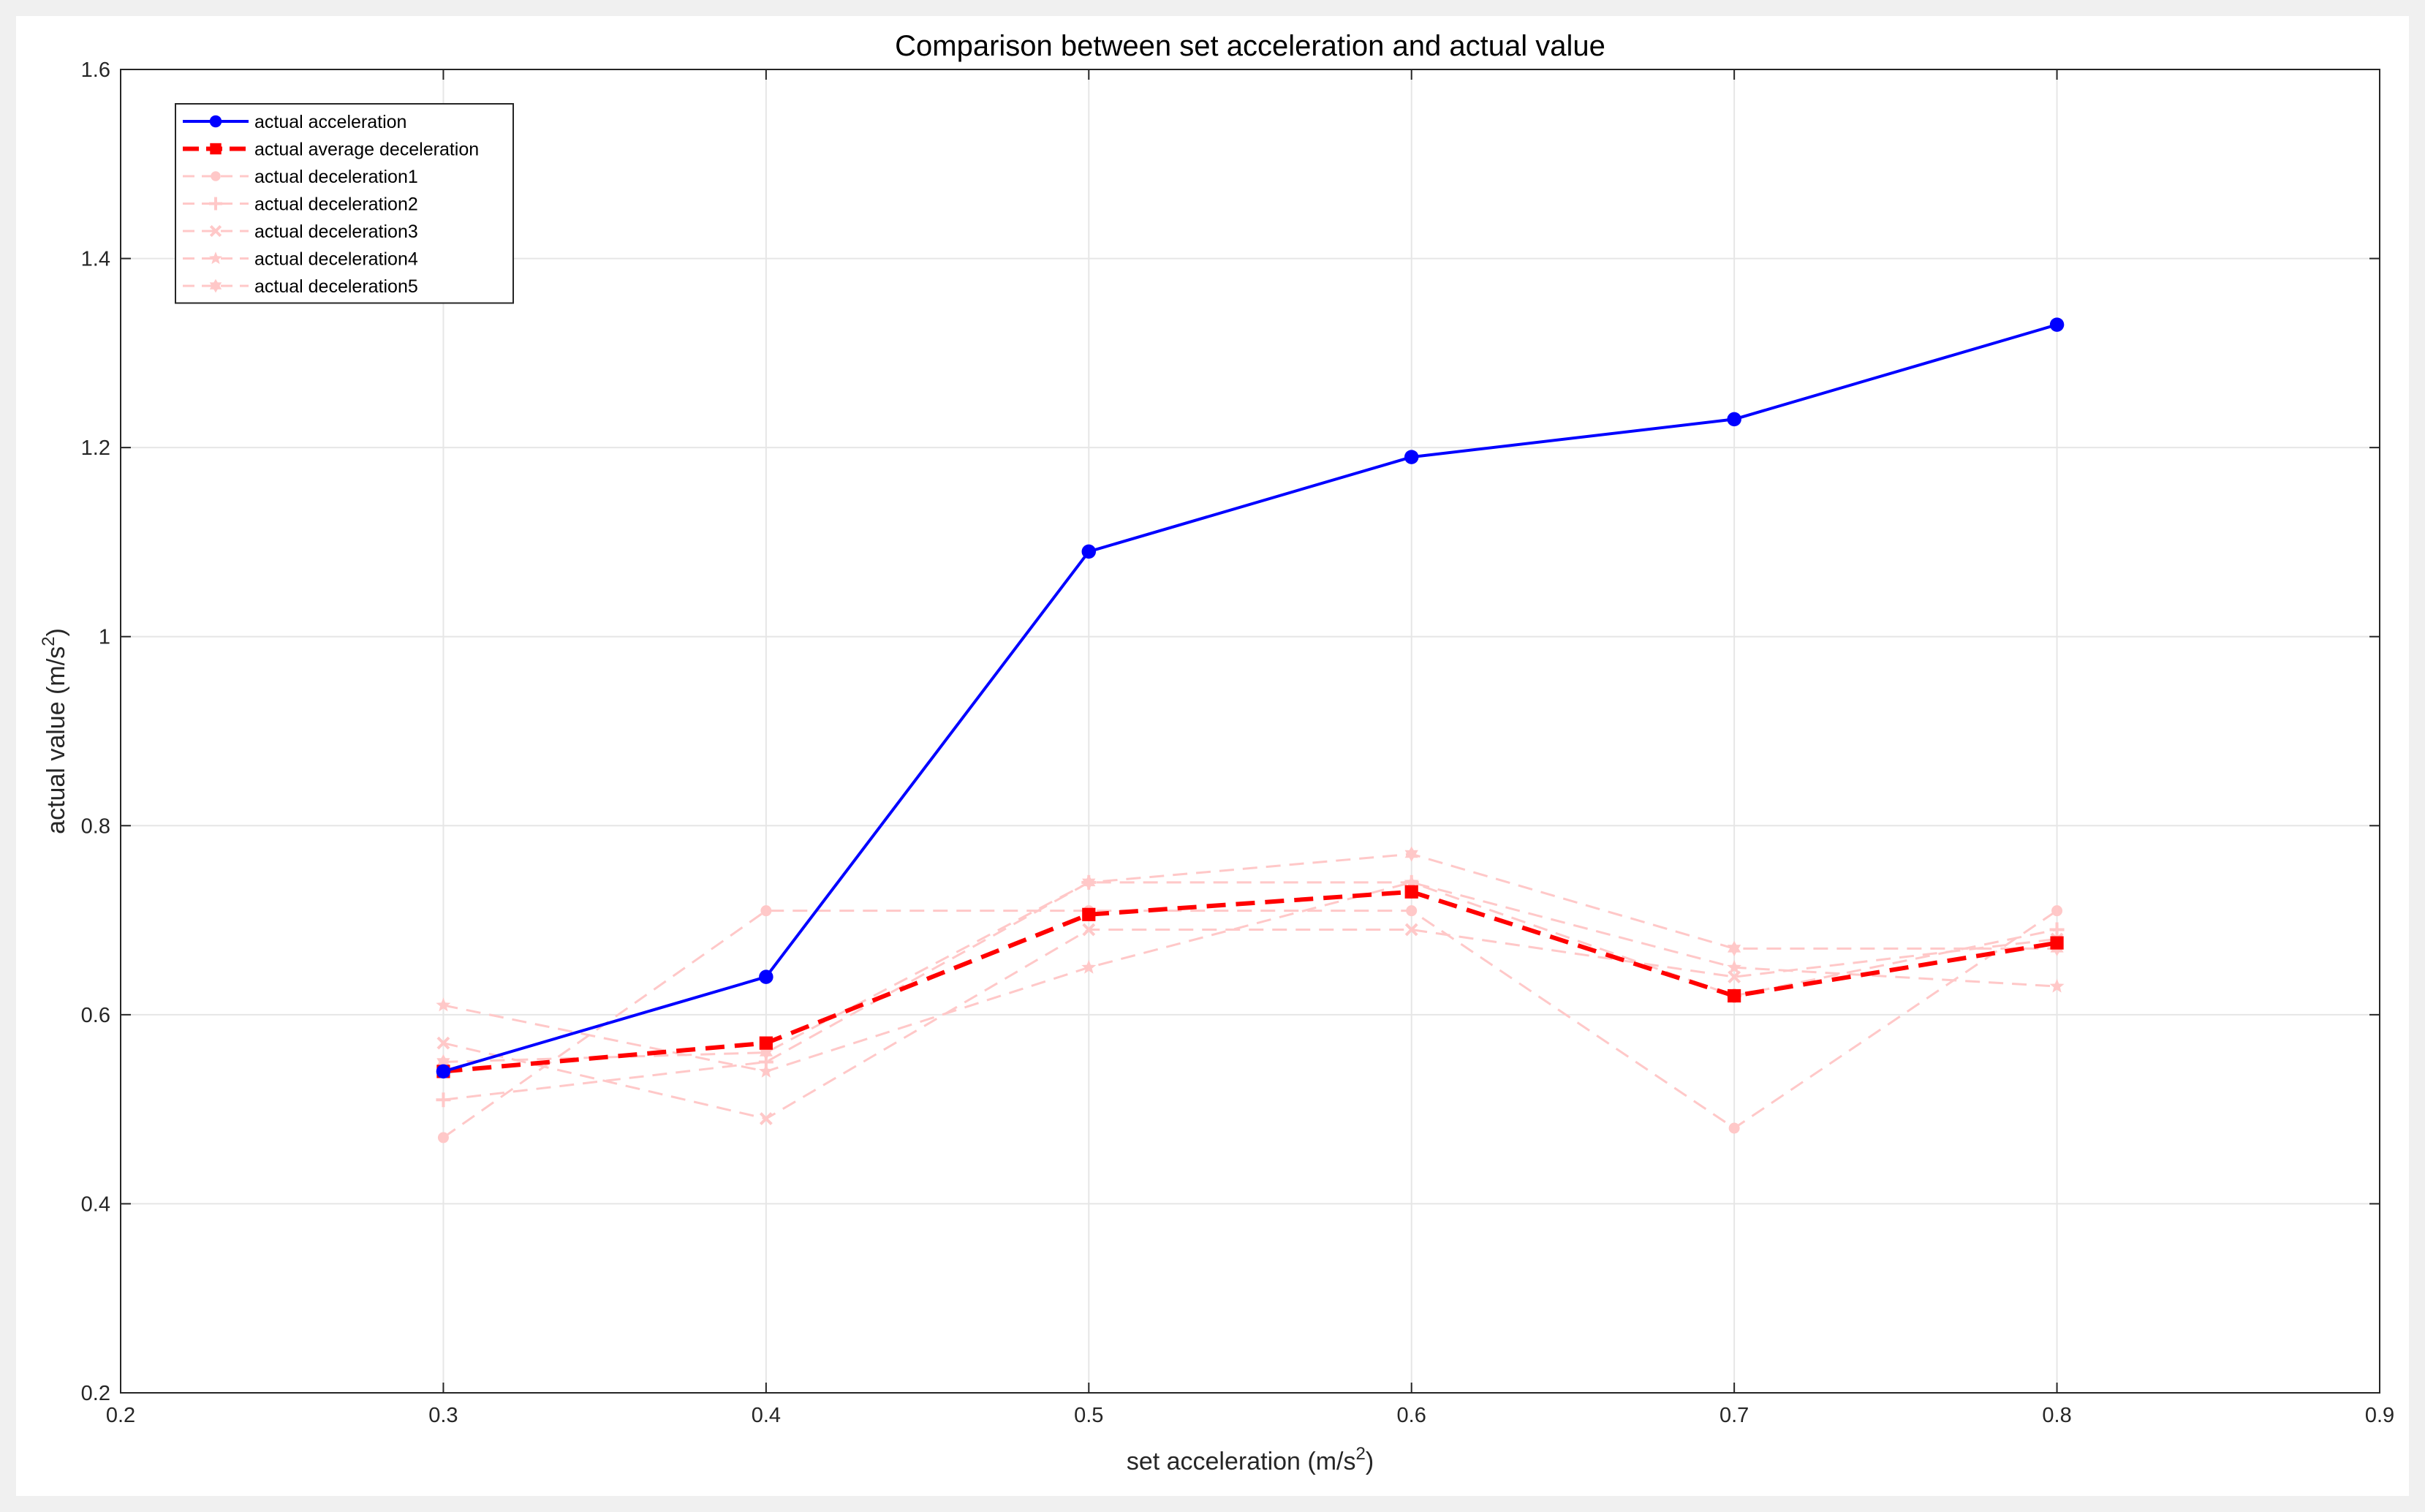  What do you see at coordinates (1360, 1454) in the screenshot?
I see `x-axis-label-sup: 2` at bounding box center [1360, 1454].